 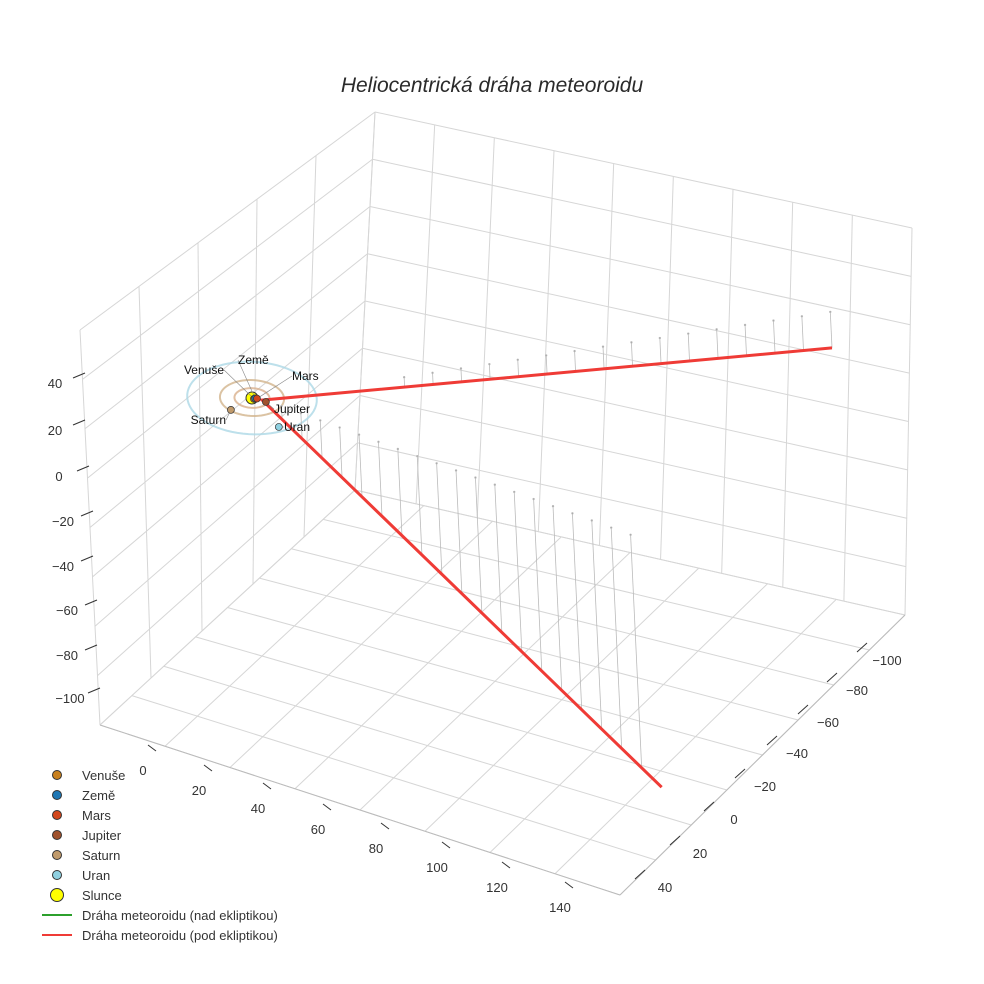 I want to click on legend-label: Slunce, so click(x=102, y=895).